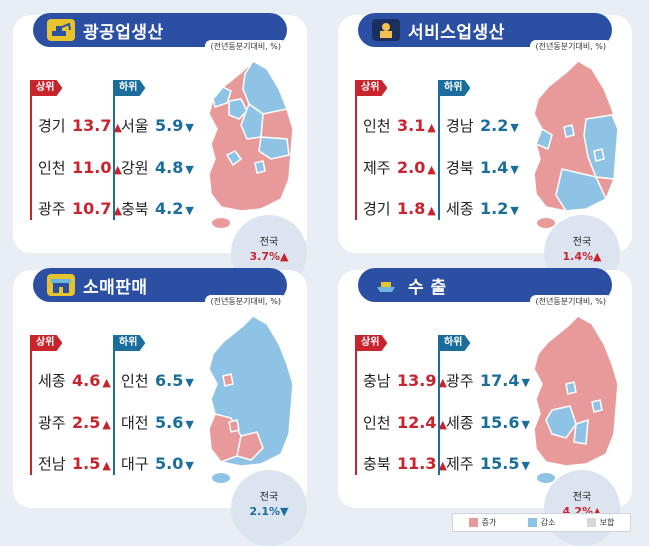  I want to click on panel-title: 수 출, so click(427, 287).